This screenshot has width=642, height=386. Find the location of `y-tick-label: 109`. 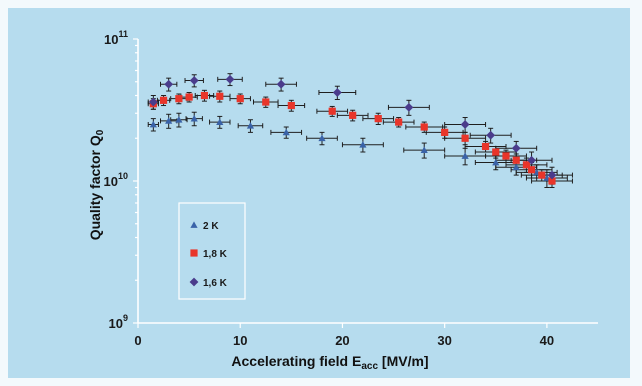

y-tick-label: 109 is located at coordinates (118, 322).